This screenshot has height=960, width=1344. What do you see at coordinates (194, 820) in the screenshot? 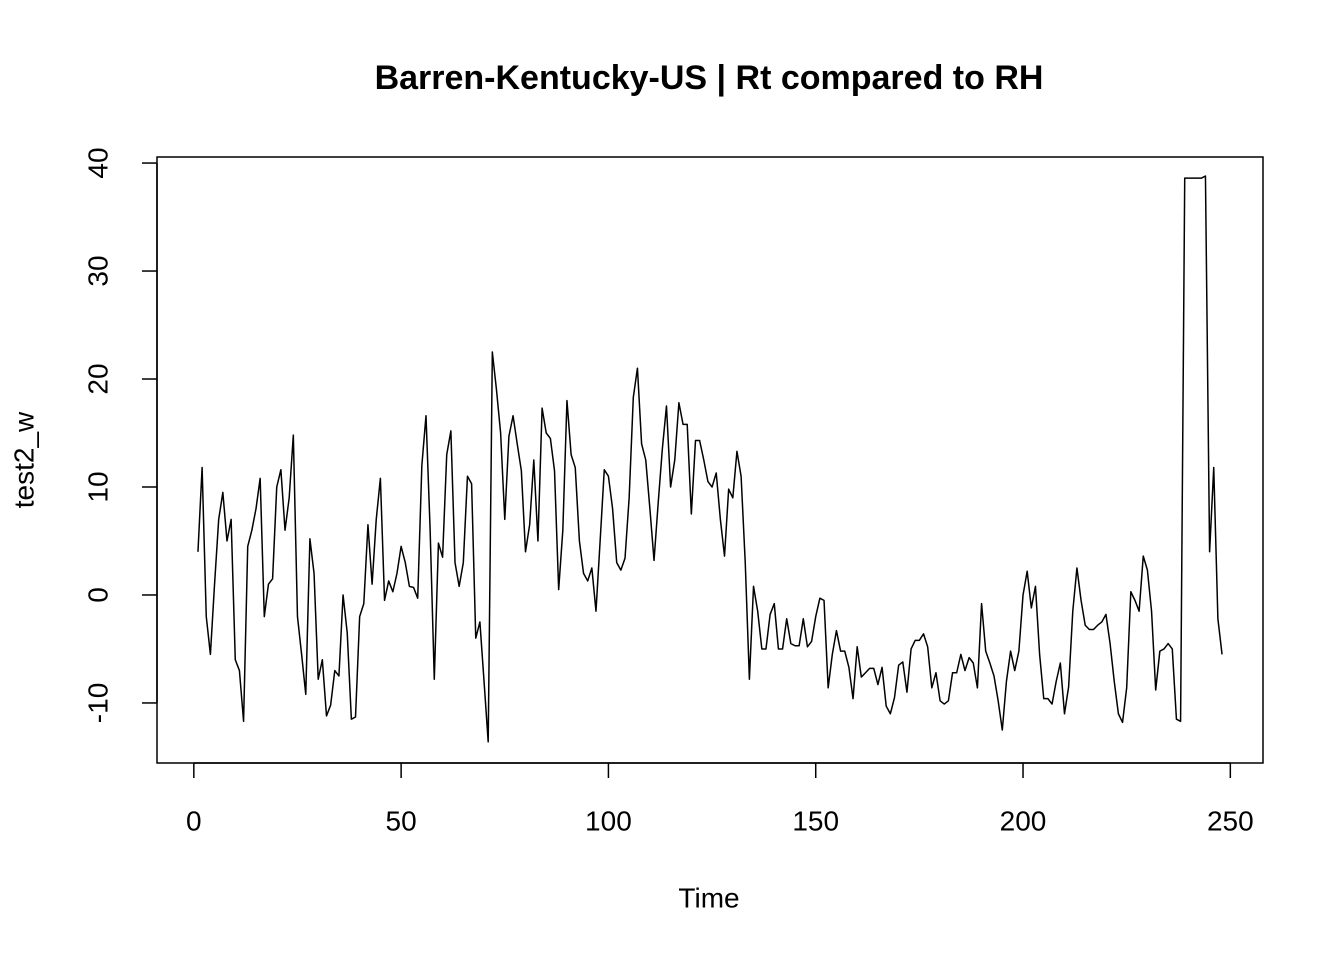
I see `x-tick-label: 0` at bounding box center [194, 820].